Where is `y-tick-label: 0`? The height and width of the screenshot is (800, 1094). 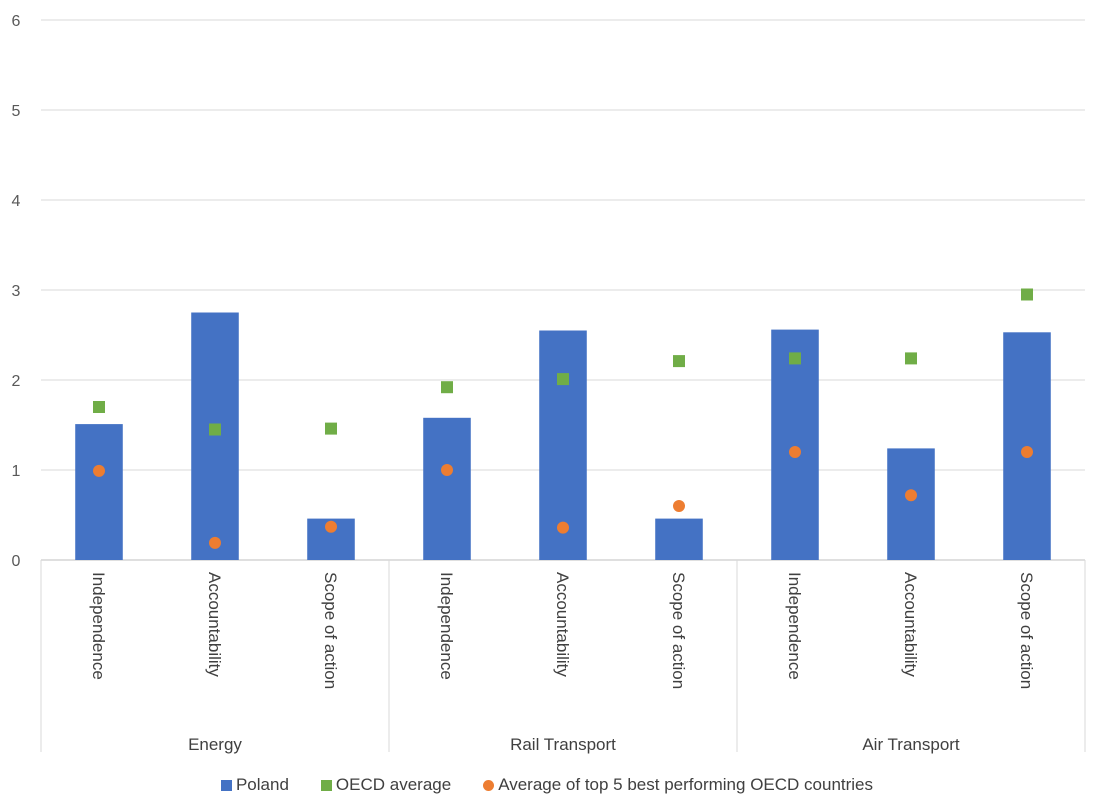
y-tick-label: 0 is located at coordinates (16, 561).